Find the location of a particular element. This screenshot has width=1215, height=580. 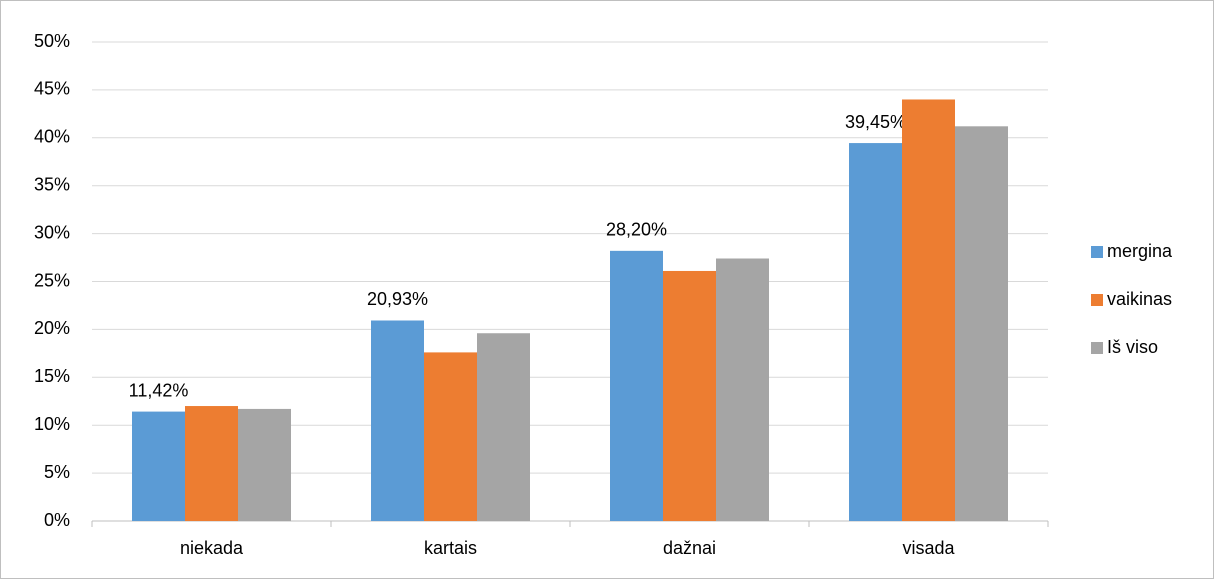

y-tick-label: 5% is located at coordinates (57, 472).